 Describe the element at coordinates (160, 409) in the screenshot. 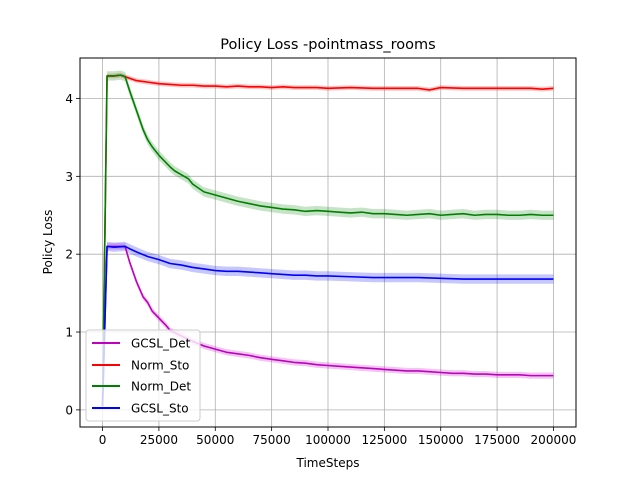

I see `legend-label-gcsl-sto: GCSL_Sto` at that location.